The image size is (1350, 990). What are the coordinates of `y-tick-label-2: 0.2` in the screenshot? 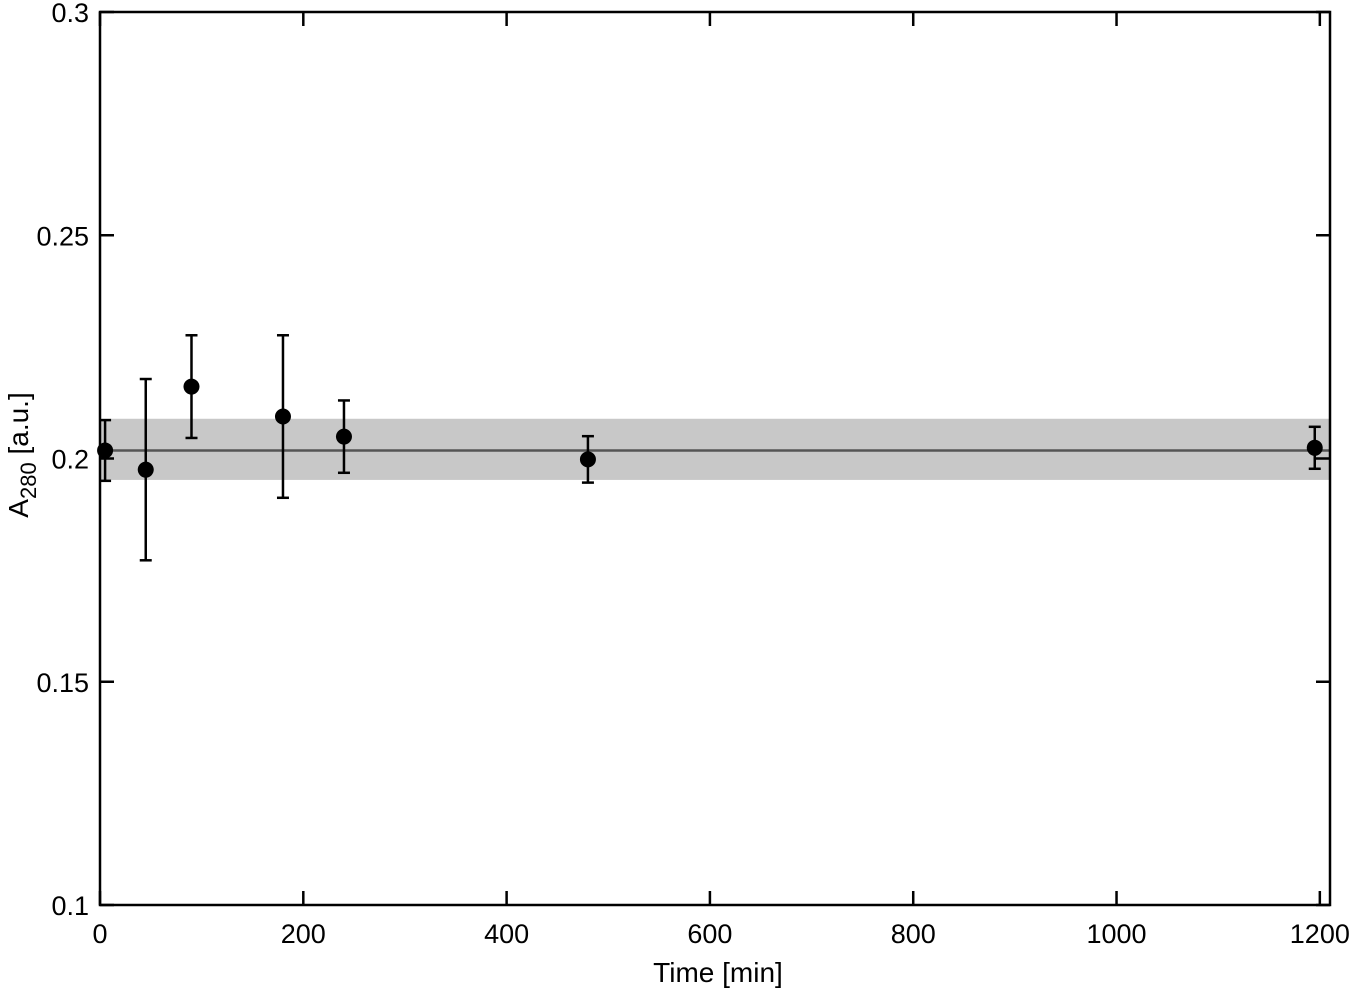 It's located at (70, 460).